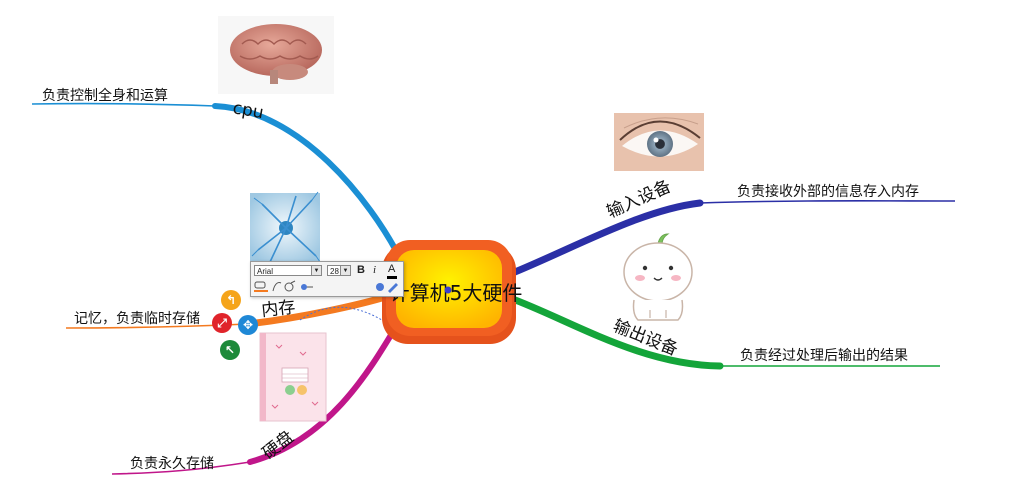  Describe the element at coordinates (334, 271) in the screenshot. I see `font-size-value: 28` at that location.